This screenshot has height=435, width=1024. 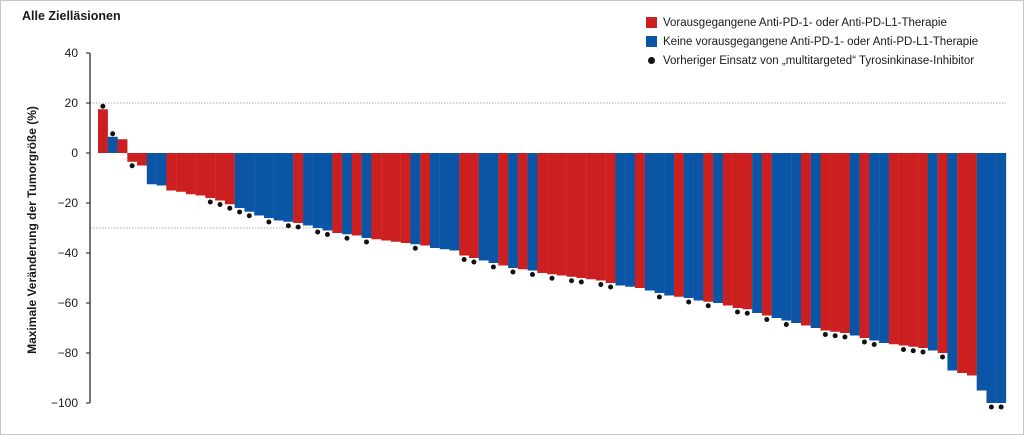 I want to click on y-tick-label: −60, so click(x=68, y=303).